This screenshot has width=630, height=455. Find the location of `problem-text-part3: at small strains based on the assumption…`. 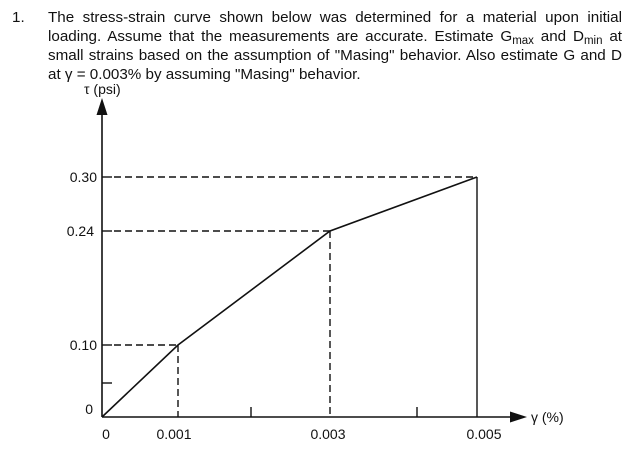

problem-text-part3: at small strains based on the assumption… is located at coordinates (335, 55).